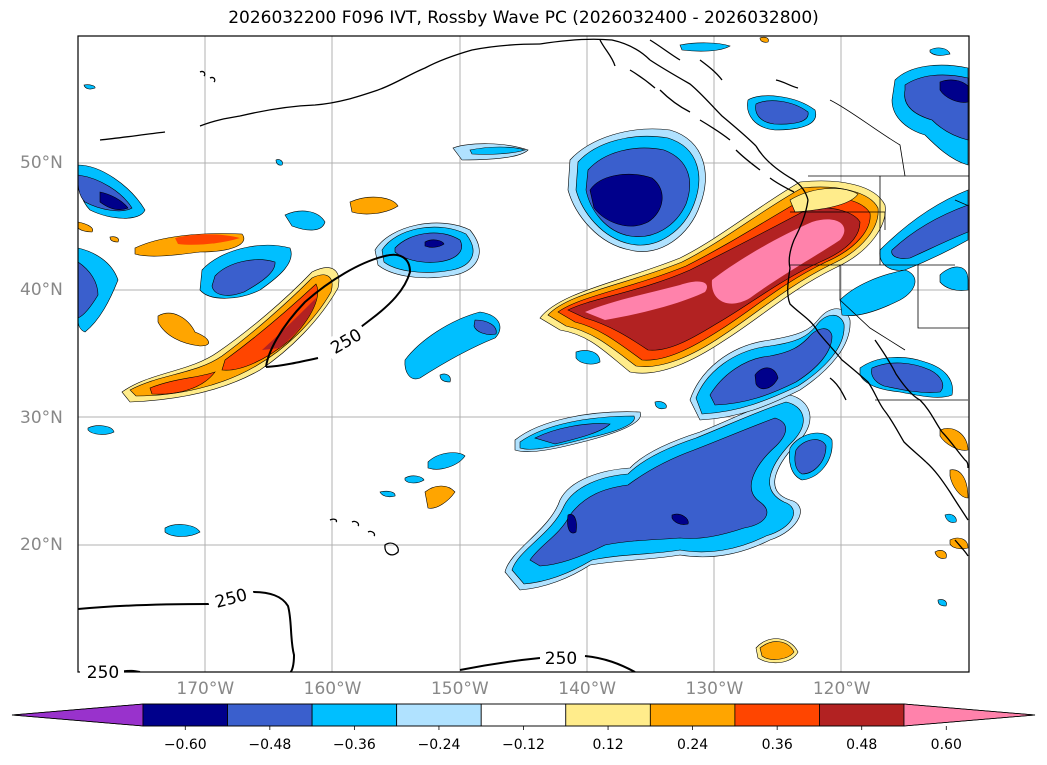  I want to click on colorbar-extend-high, so click(969, 715).